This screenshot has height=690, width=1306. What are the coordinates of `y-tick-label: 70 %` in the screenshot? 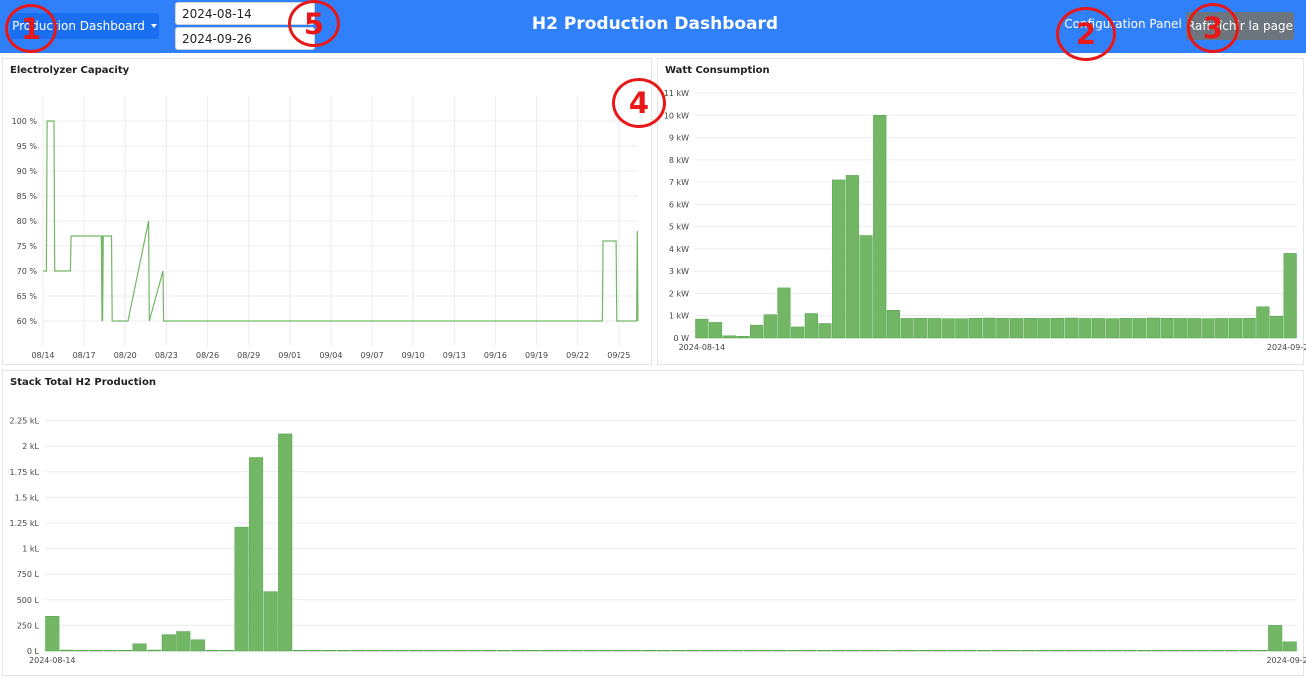 It's located at (27, 271).